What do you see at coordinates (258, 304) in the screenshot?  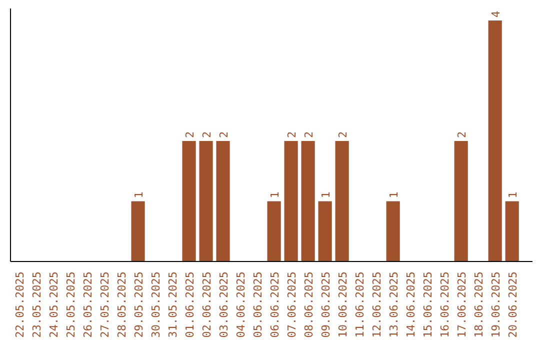 I see `x-tick-label: 05.06.2025` at bounding box center [258, 304].